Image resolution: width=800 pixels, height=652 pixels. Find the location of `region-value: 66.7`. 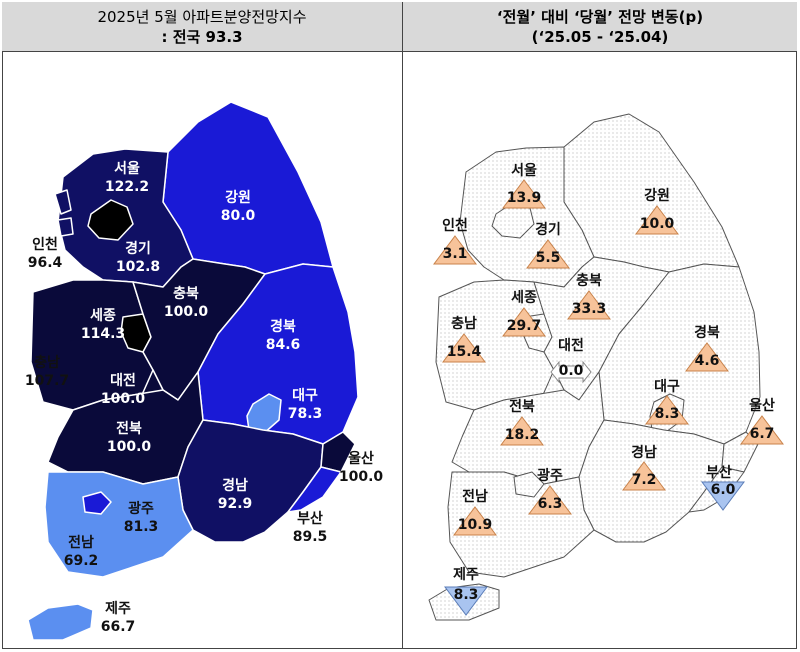

region-value: 66.7 is located at coordinates (118, 627).